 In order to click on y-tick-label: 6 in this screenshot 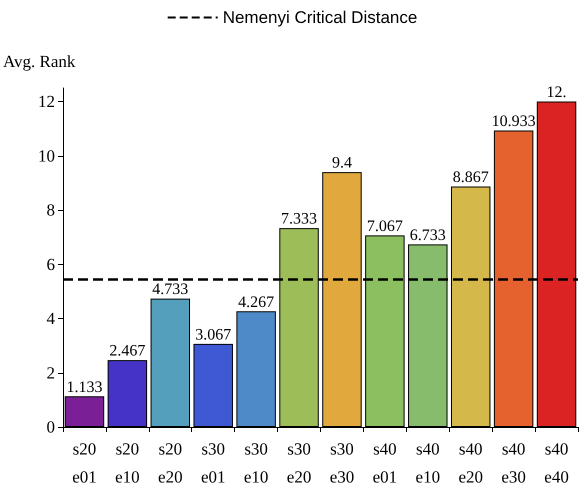, I will do `click(50, 264)`.